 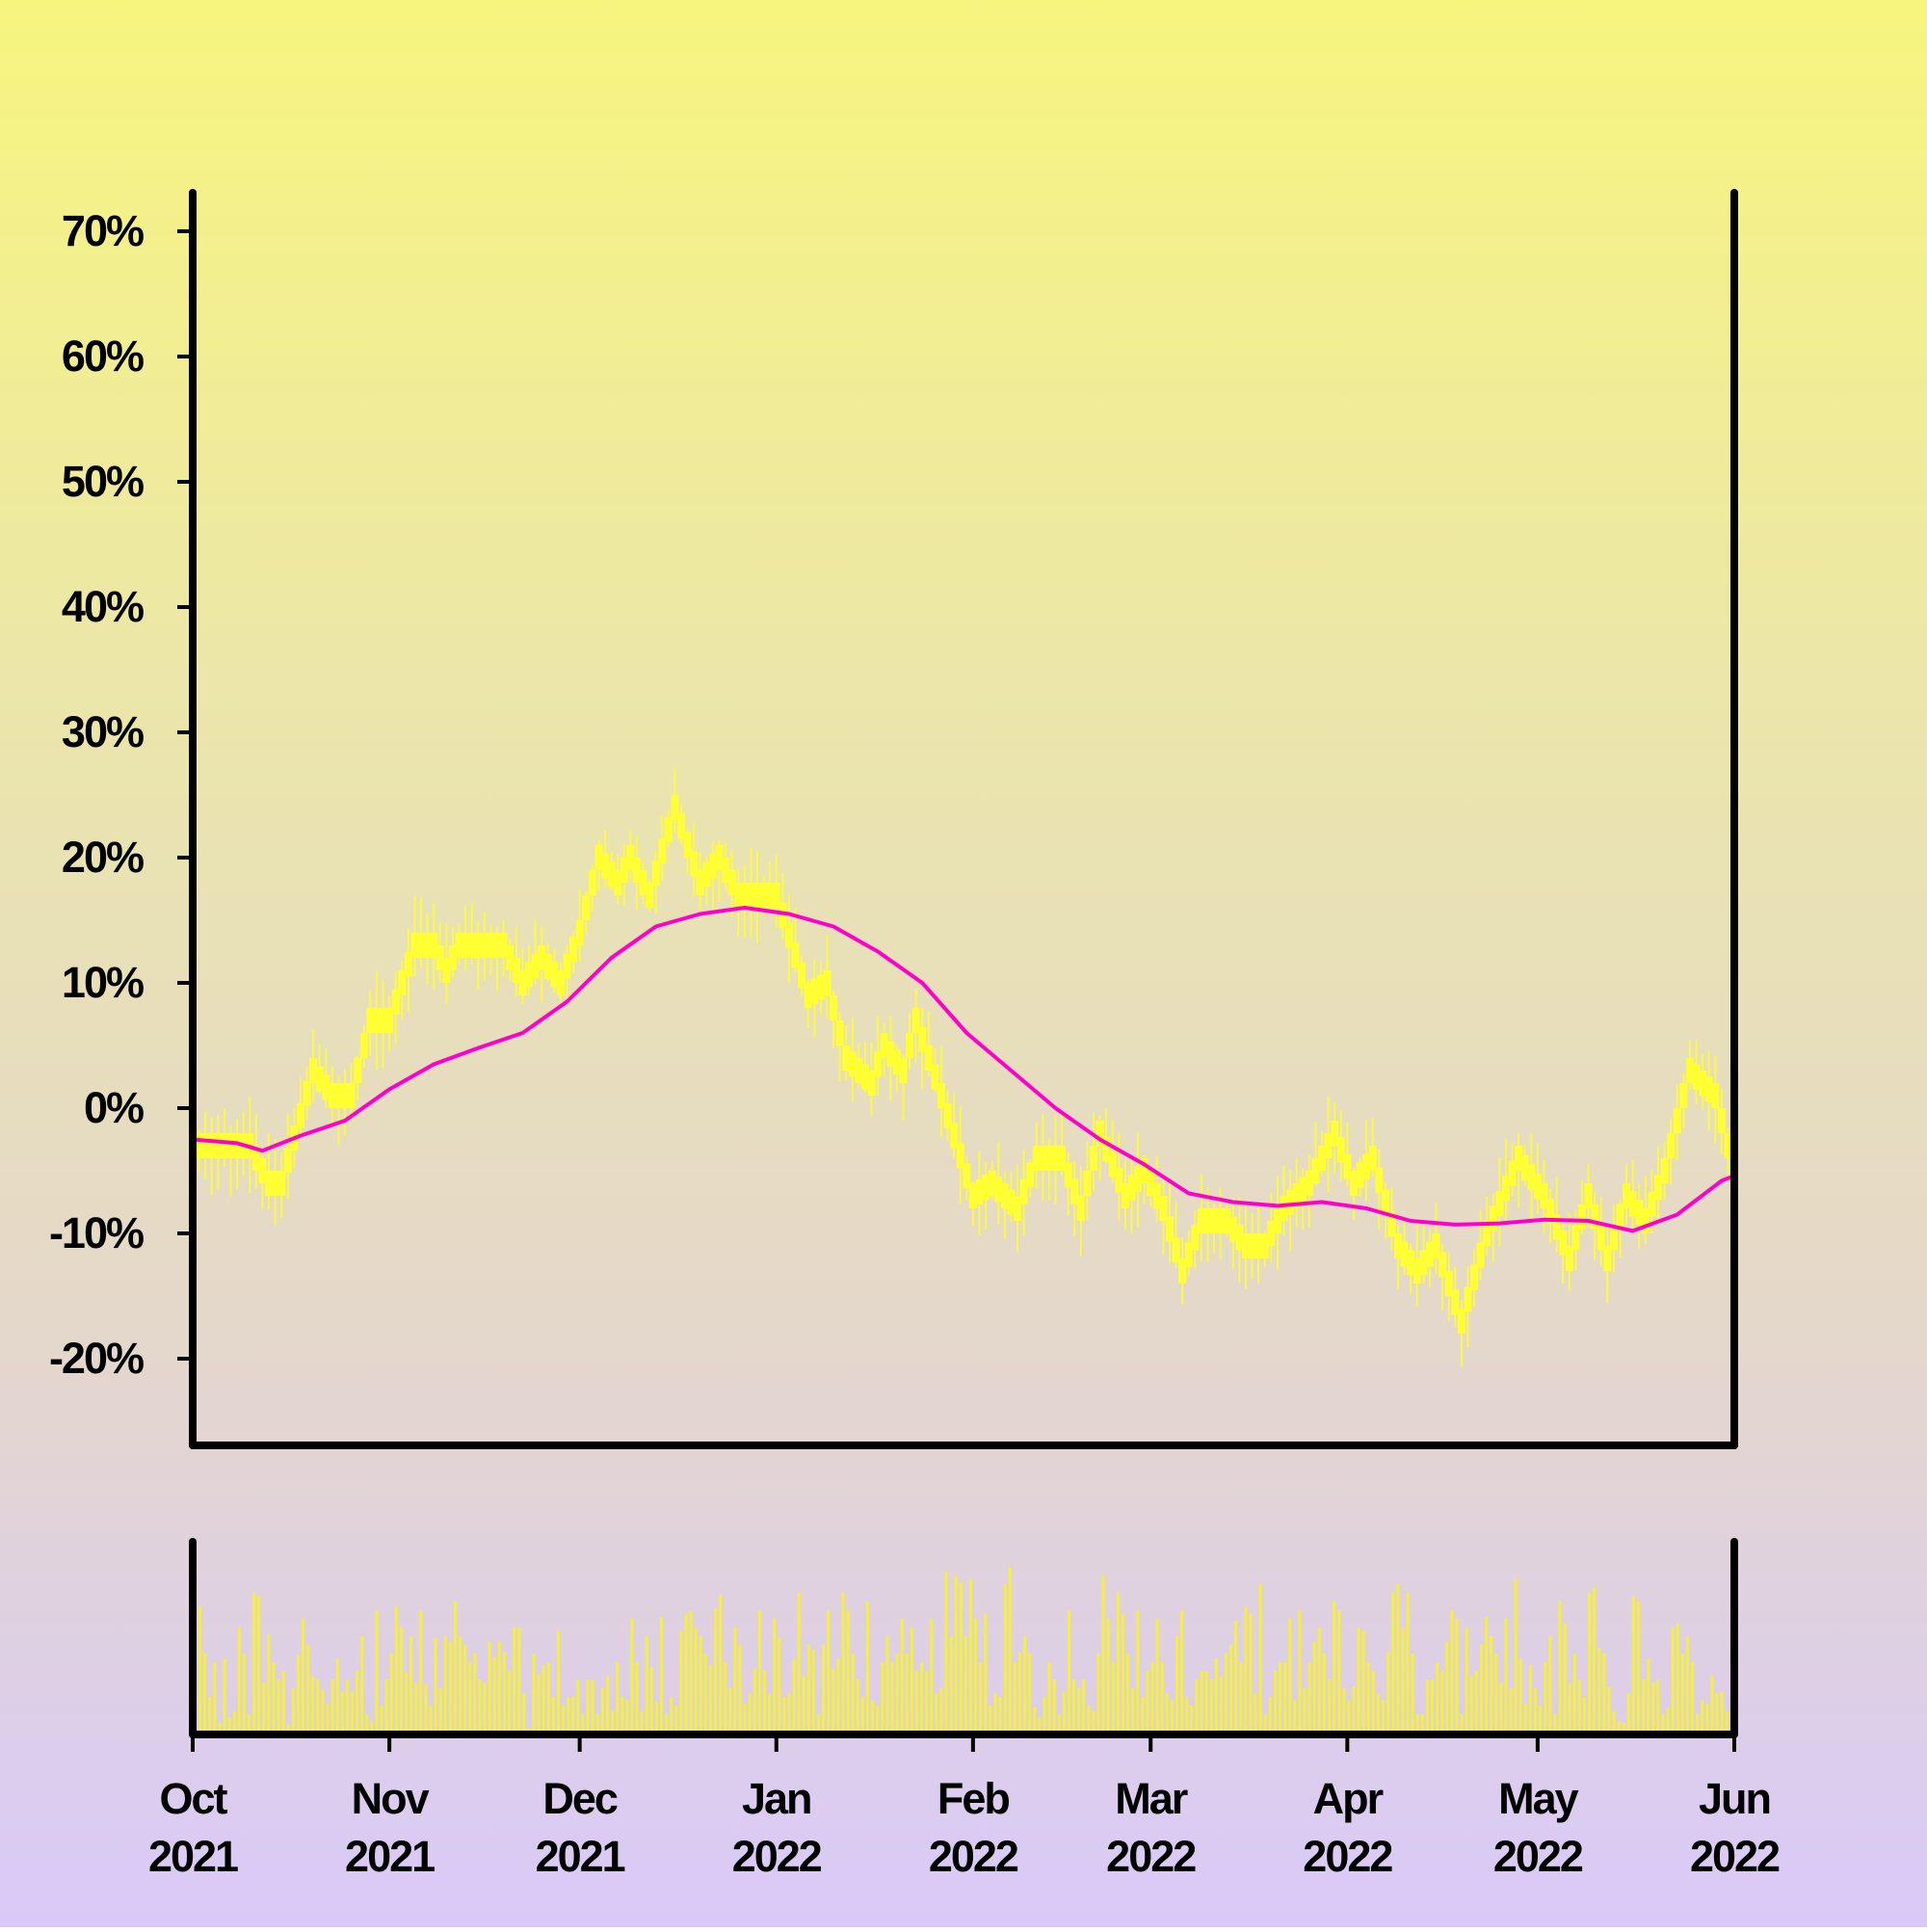 What do you see at coordinates (580, 1798) in the screenshot?
I see `x-tick-label-month: Dec` at bounding box center [580, 1798].